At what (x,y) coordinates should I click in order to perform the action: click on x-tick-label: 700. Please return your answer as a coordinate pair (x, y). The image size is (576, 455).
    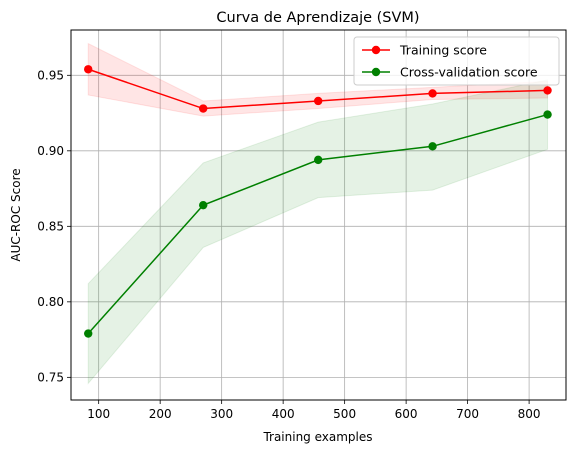
    Looking at the image, I should click on (467, 414).